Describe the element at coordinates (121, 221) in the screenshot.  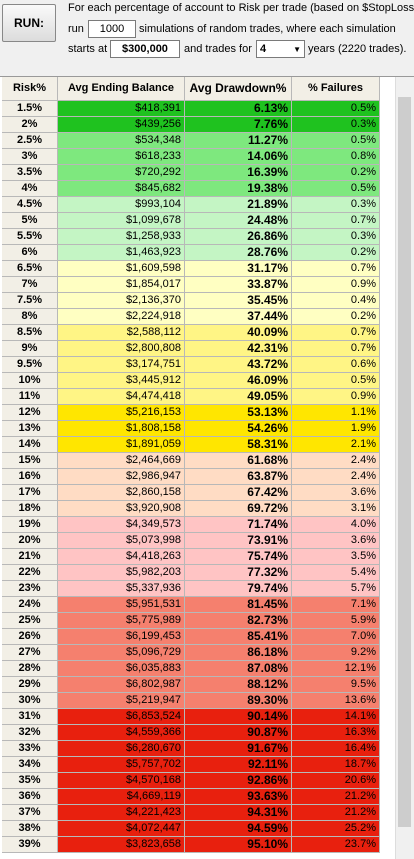
I see `balance-cell: $1,099,678` at that location.